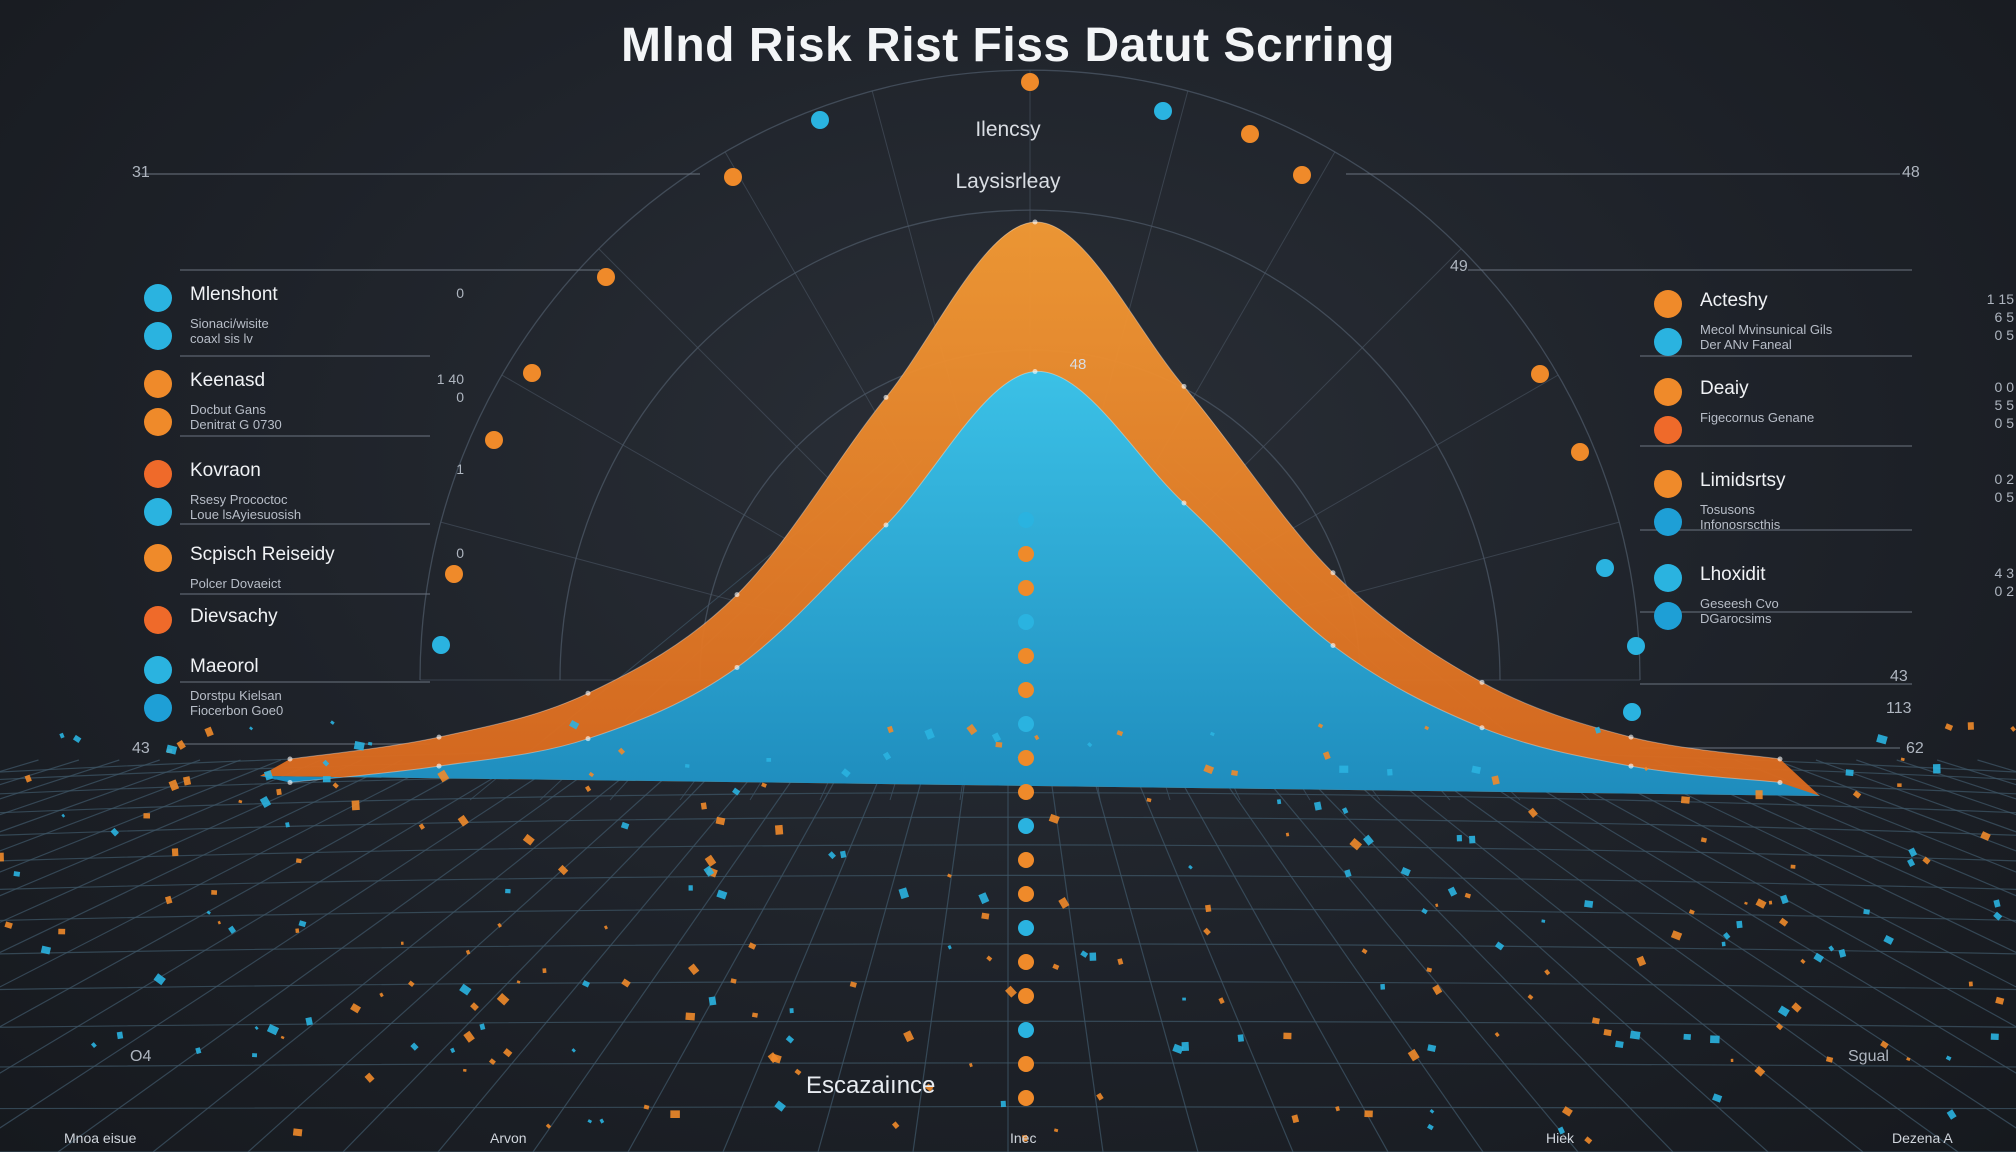 This screenshot has height=1152, width=2016. Describe the element at coordinates (229, 331) in the screenshot. I see `legend-desc-left-0: Sionaci/wisite coaxl sis lv` at that location.